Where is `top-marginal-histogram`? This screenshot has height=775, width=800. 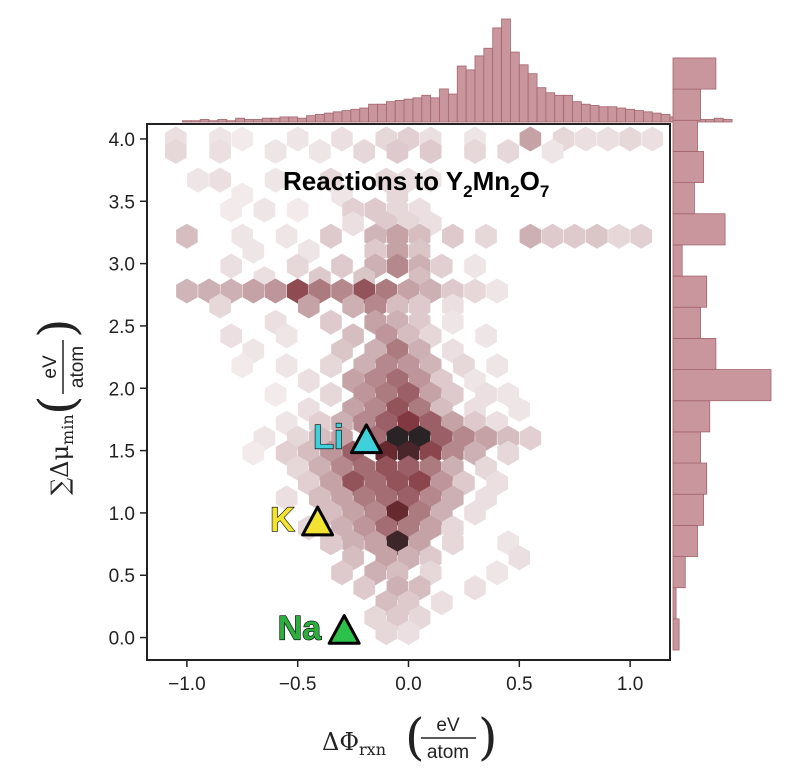 top-marginal-histogram is located at coordinates (457, 70).